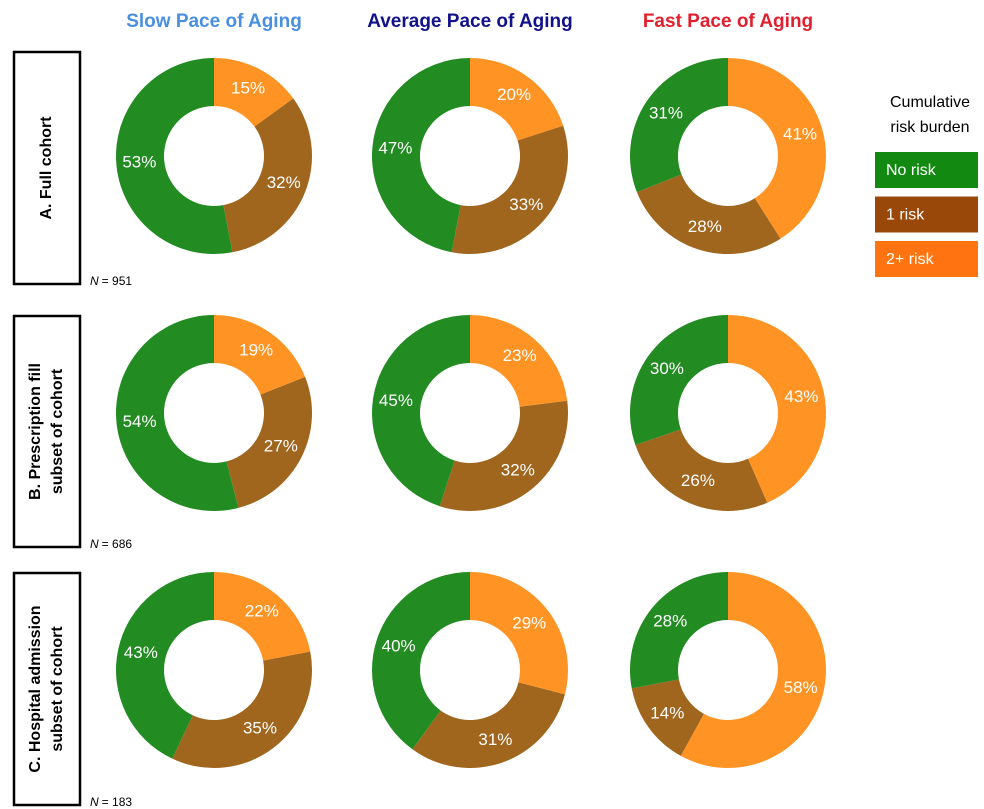 This screenshot has height=809, width=984. What do you see at coordinates (520, 355) in the screenshot?
I see `slice-label: 23%` at bounding box center [520, 355].